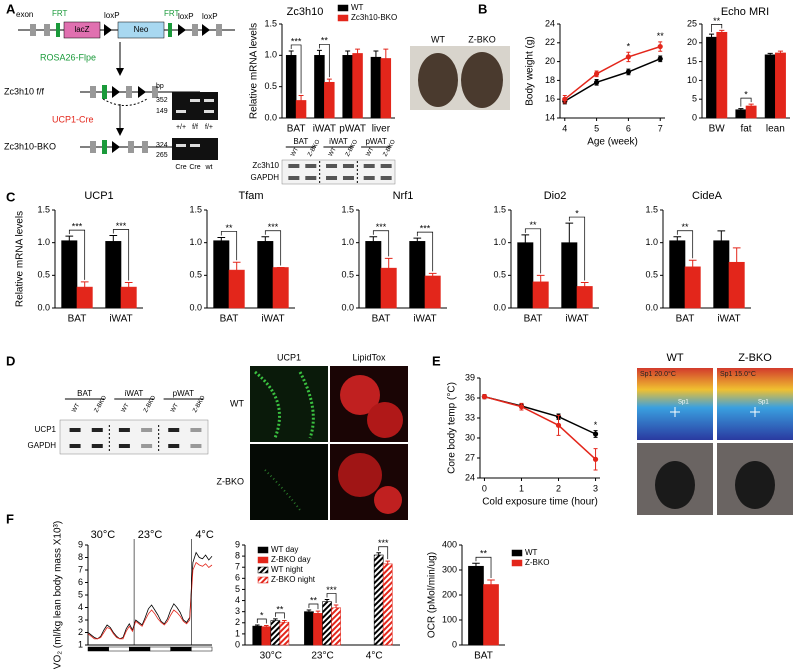 This screenshot has height=669, width=800. I want to click on y-tick-label: 33, so click(470, 417).